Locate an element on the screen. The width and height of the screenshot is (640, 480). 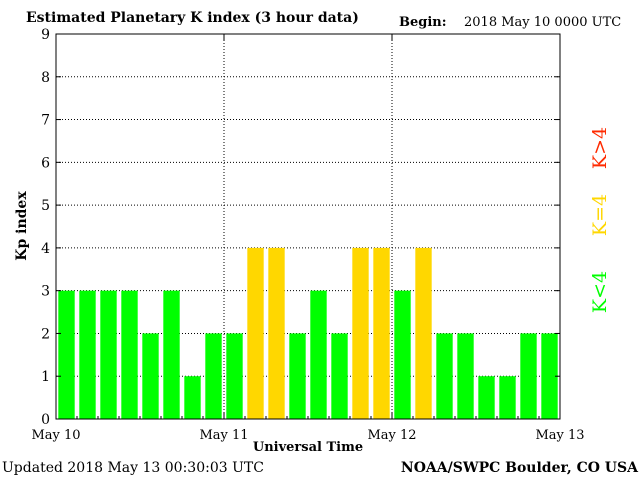
y-tick-label-3: 3 is located at coordinates (45, 292).